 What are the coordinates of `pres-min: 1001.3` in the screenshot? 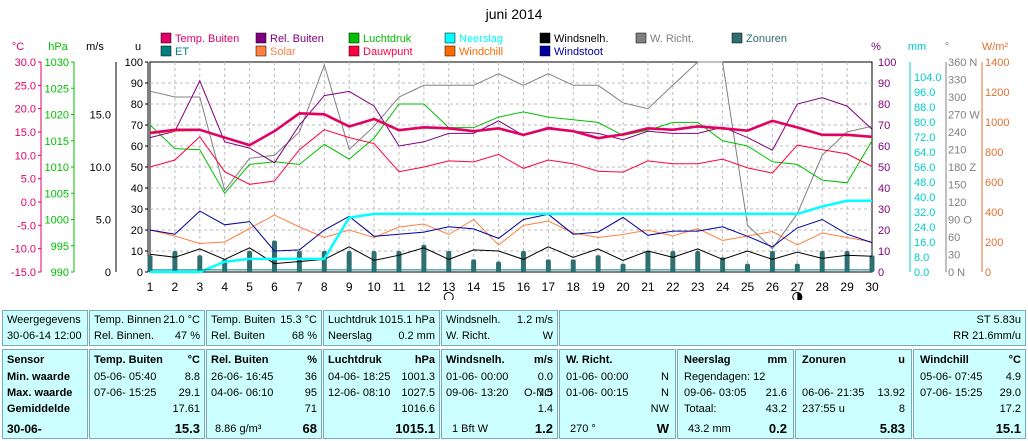 It's located at (418, 377).